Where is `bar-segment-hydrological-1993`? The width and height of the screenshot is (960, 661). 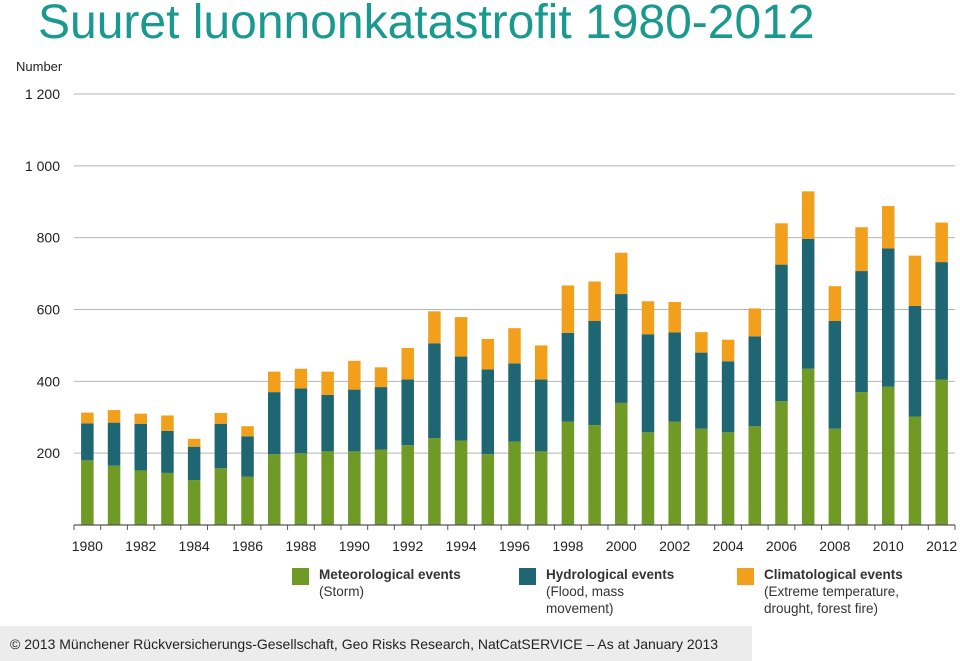 bar-segment-hydrological-1993 is located at coordinates (434, 391).